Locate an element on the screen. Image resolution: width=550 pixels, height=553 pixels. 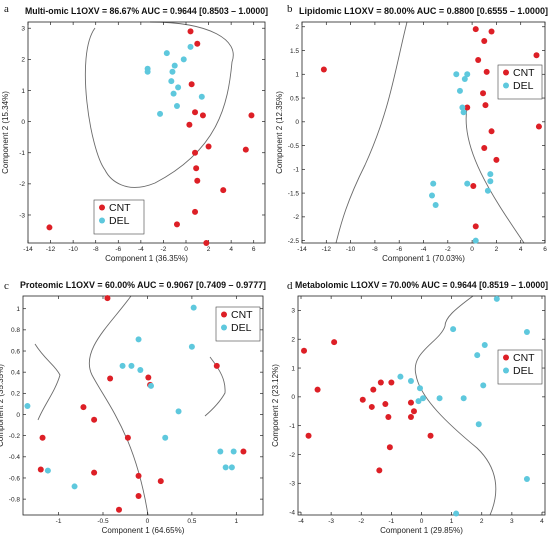
x-tick-label: -4 is located at coordinates (301, 521).